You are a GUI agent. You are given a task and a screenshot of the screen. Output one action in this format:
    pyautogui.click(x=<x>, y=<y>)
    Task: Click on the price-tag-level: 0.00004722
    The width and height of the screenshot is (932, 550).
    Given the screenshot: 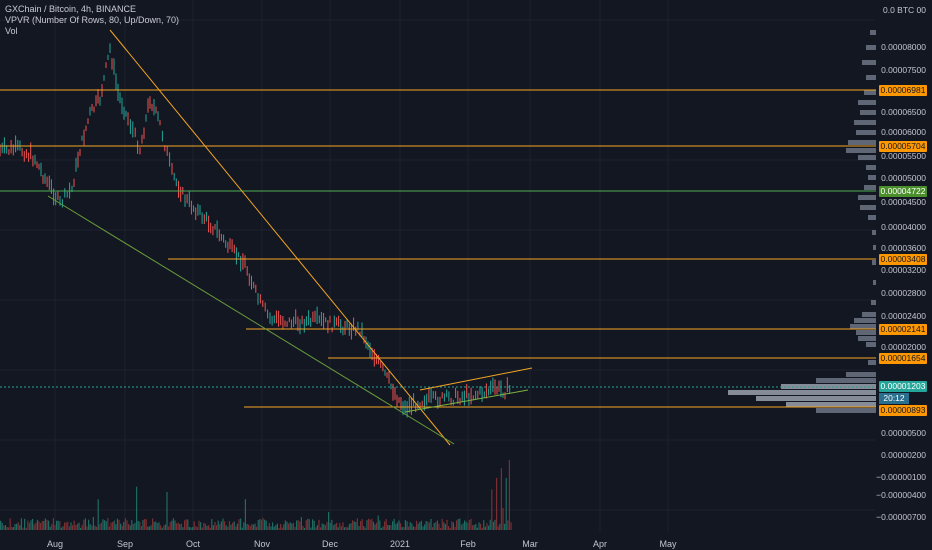 What is the action you would take?
    pyautogui.click(x=903, y=191)
    